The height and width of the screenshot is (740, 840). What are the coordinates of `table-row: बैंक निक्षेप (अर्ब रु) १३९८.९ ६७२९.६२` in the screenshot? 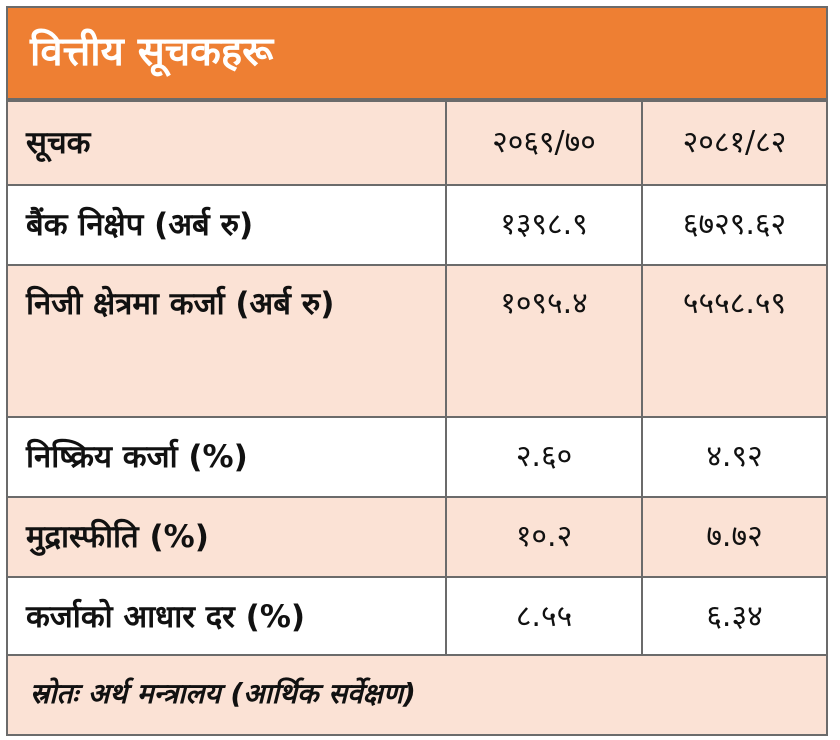 It's located at (417, 225).